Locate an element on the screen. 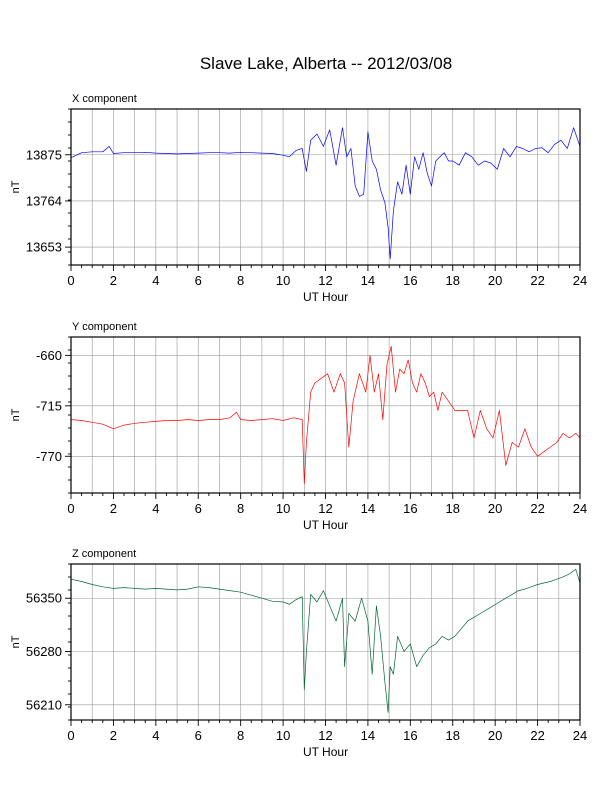 The image size is (612, 792). x-component-ylabel: nT is located at coordinates (16, 186).